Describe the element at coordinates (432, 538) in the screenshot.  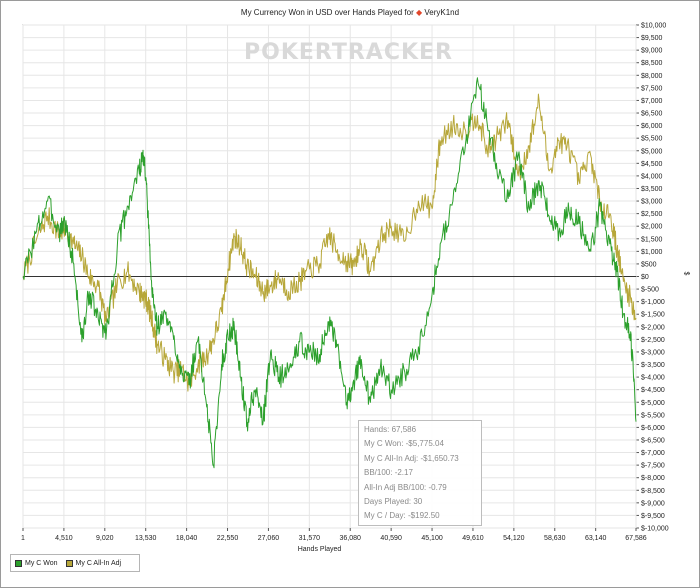
I see `x-tick-label: 45,100` at that location.